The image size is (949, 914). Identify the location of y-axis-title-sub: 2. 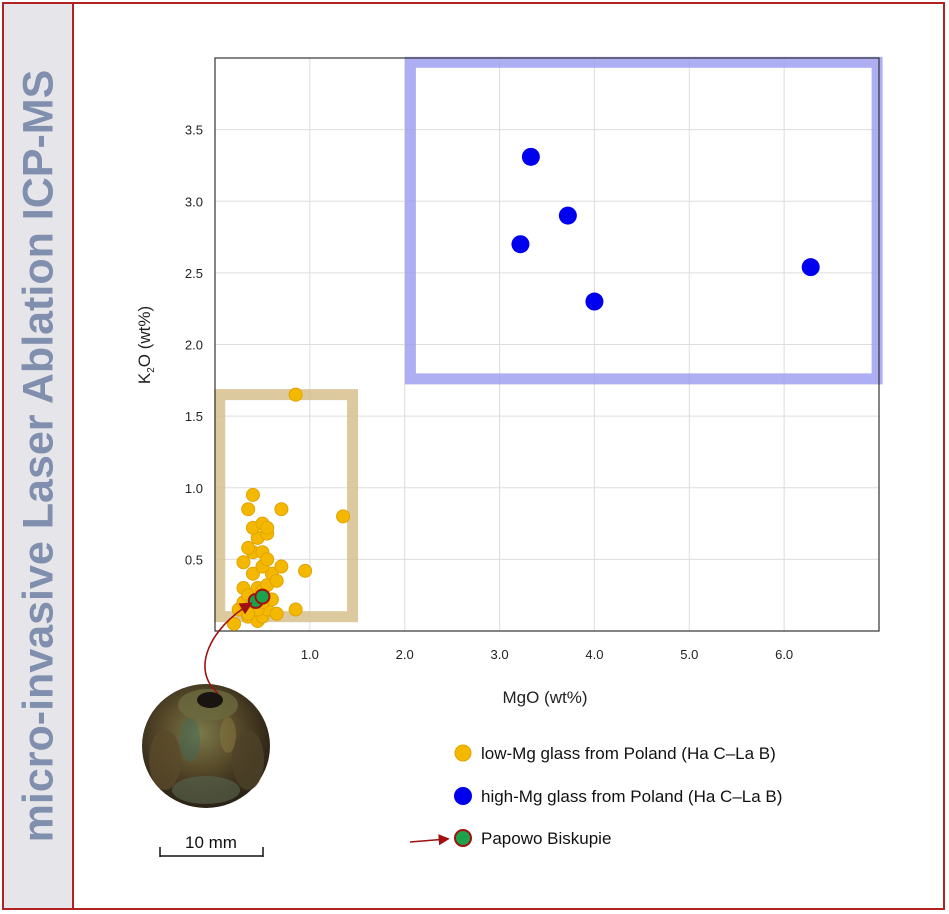
(151, 370).